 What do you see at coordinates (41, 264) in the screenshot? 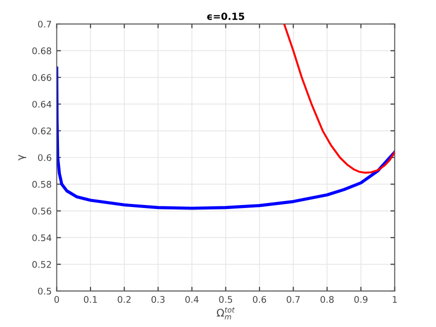
I see `y-tick-label: 0.52` at bounding box center [41, 264].